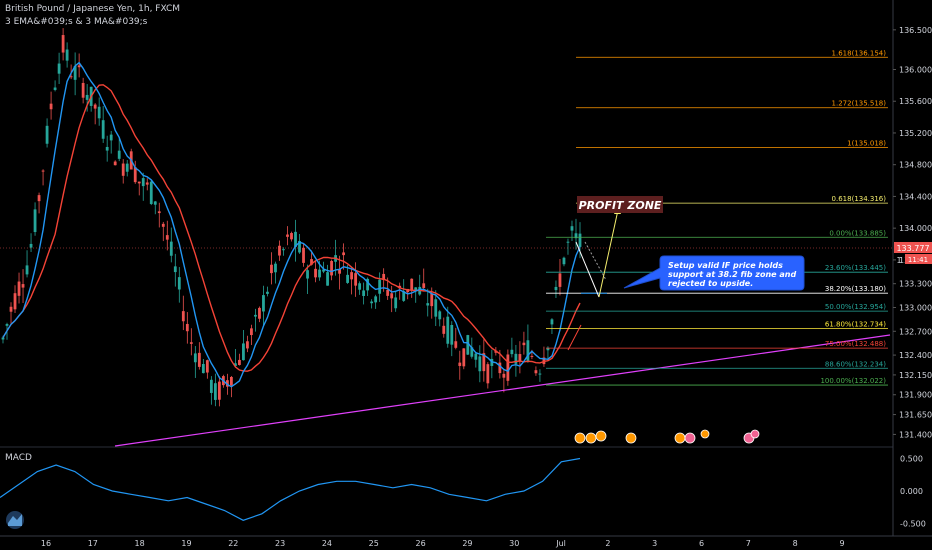 This screenshot has height=550, width=932. What do you see at coordinates (76, 22) in the screenshot?
I see `indicators-header: 3 EMA&#039;s & 3 MA&#039;s` at bounding box center [76, 22].